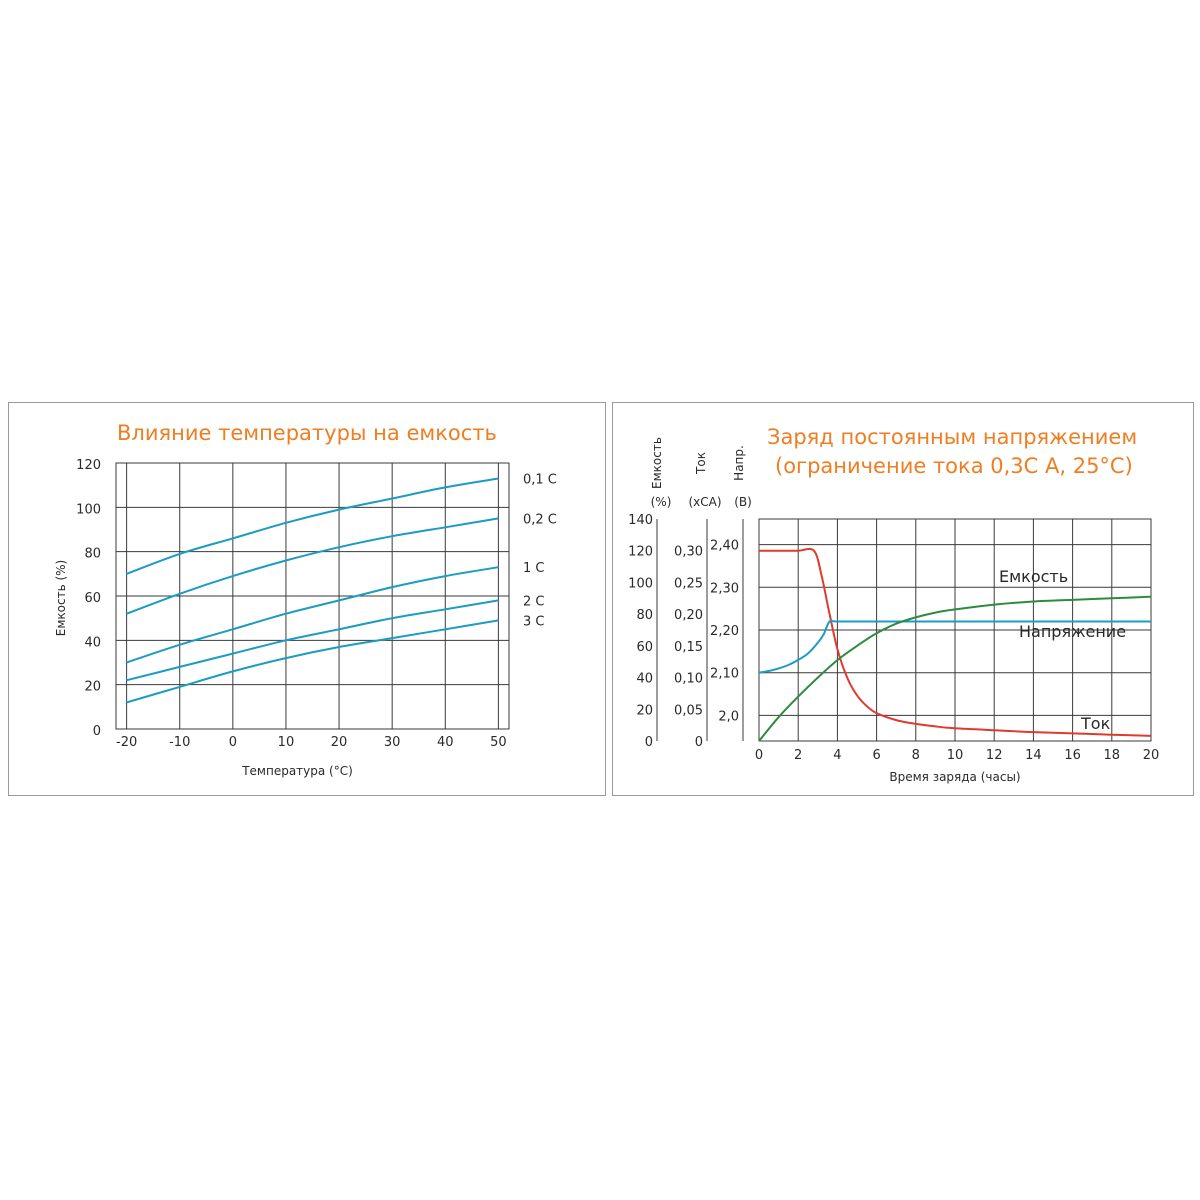  Describe the element at coordinates (286, 742) in the screenshot. I see `chart1-x-tick-3: 10` at that location.